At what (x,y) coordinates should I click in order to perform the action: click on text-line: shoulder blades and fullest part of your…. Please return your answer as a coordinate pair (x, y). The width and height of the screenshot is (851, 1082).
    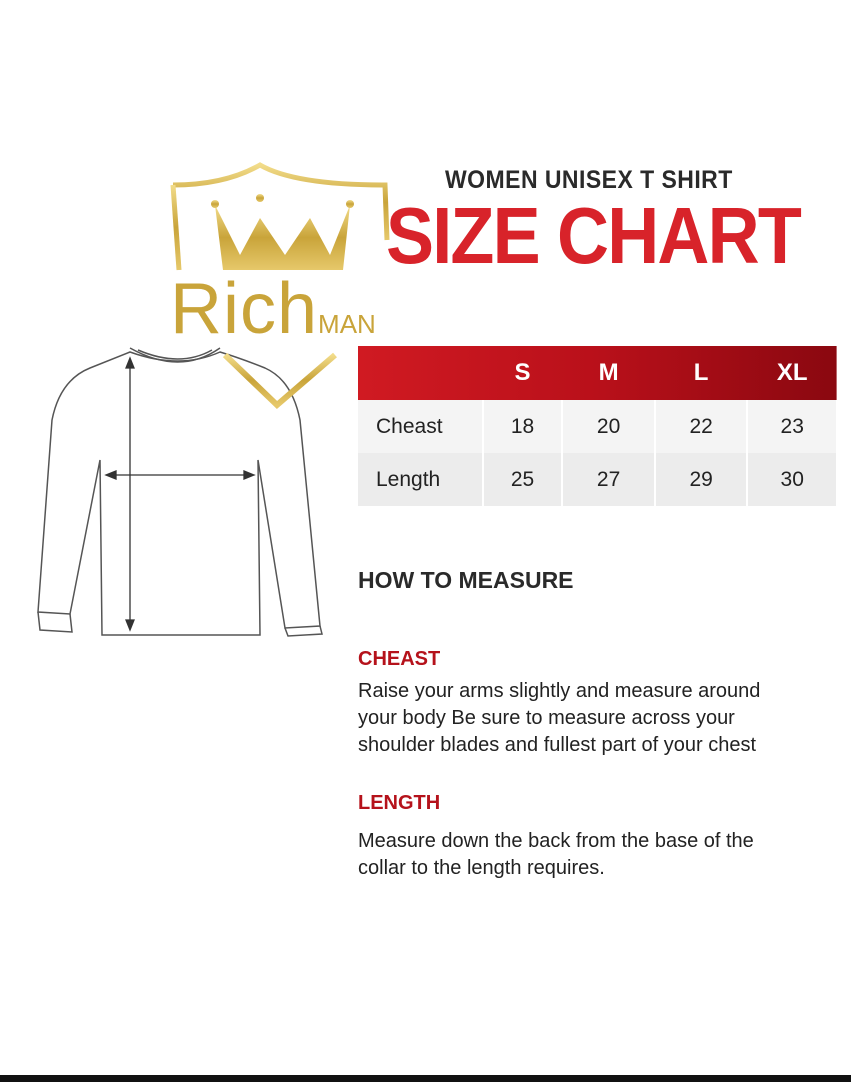
    Looking at the image, I should click on (557, 745).